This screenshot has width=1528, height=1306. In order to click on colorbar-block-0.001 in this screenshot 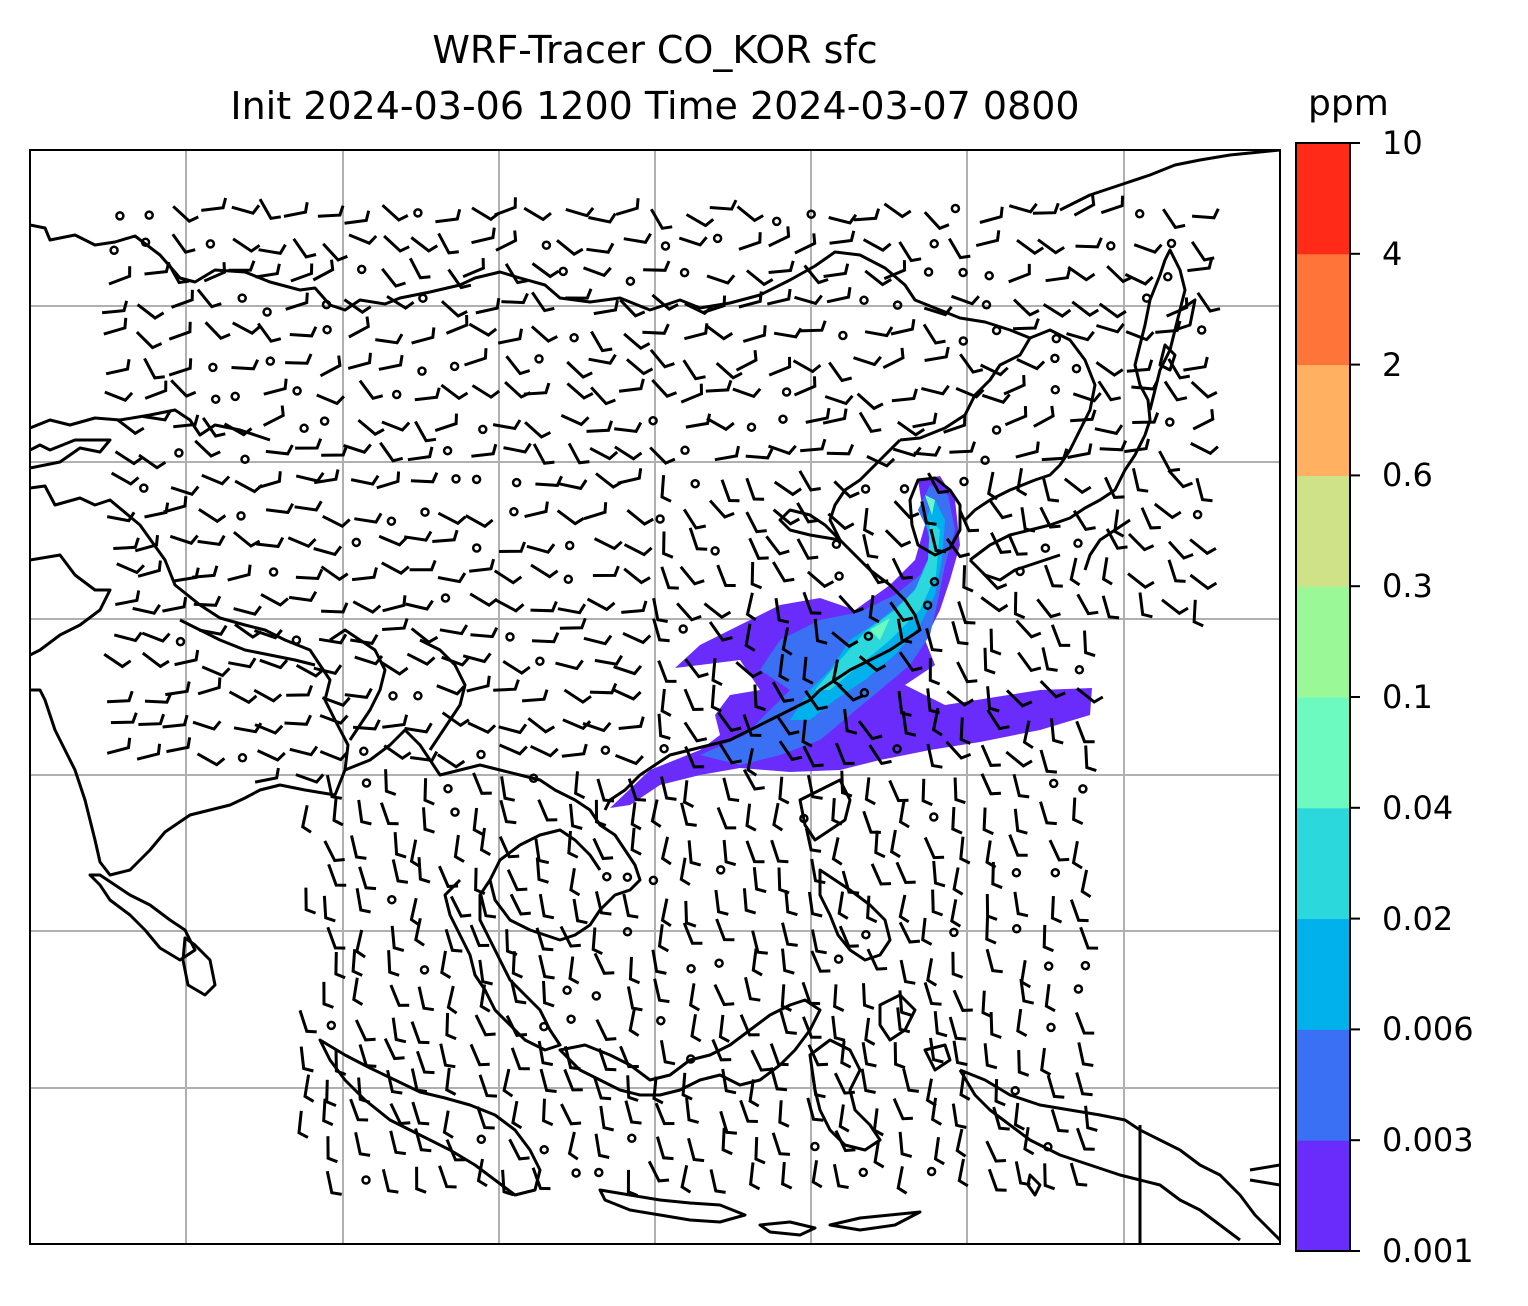, I will do `click(1323, 1196)`.